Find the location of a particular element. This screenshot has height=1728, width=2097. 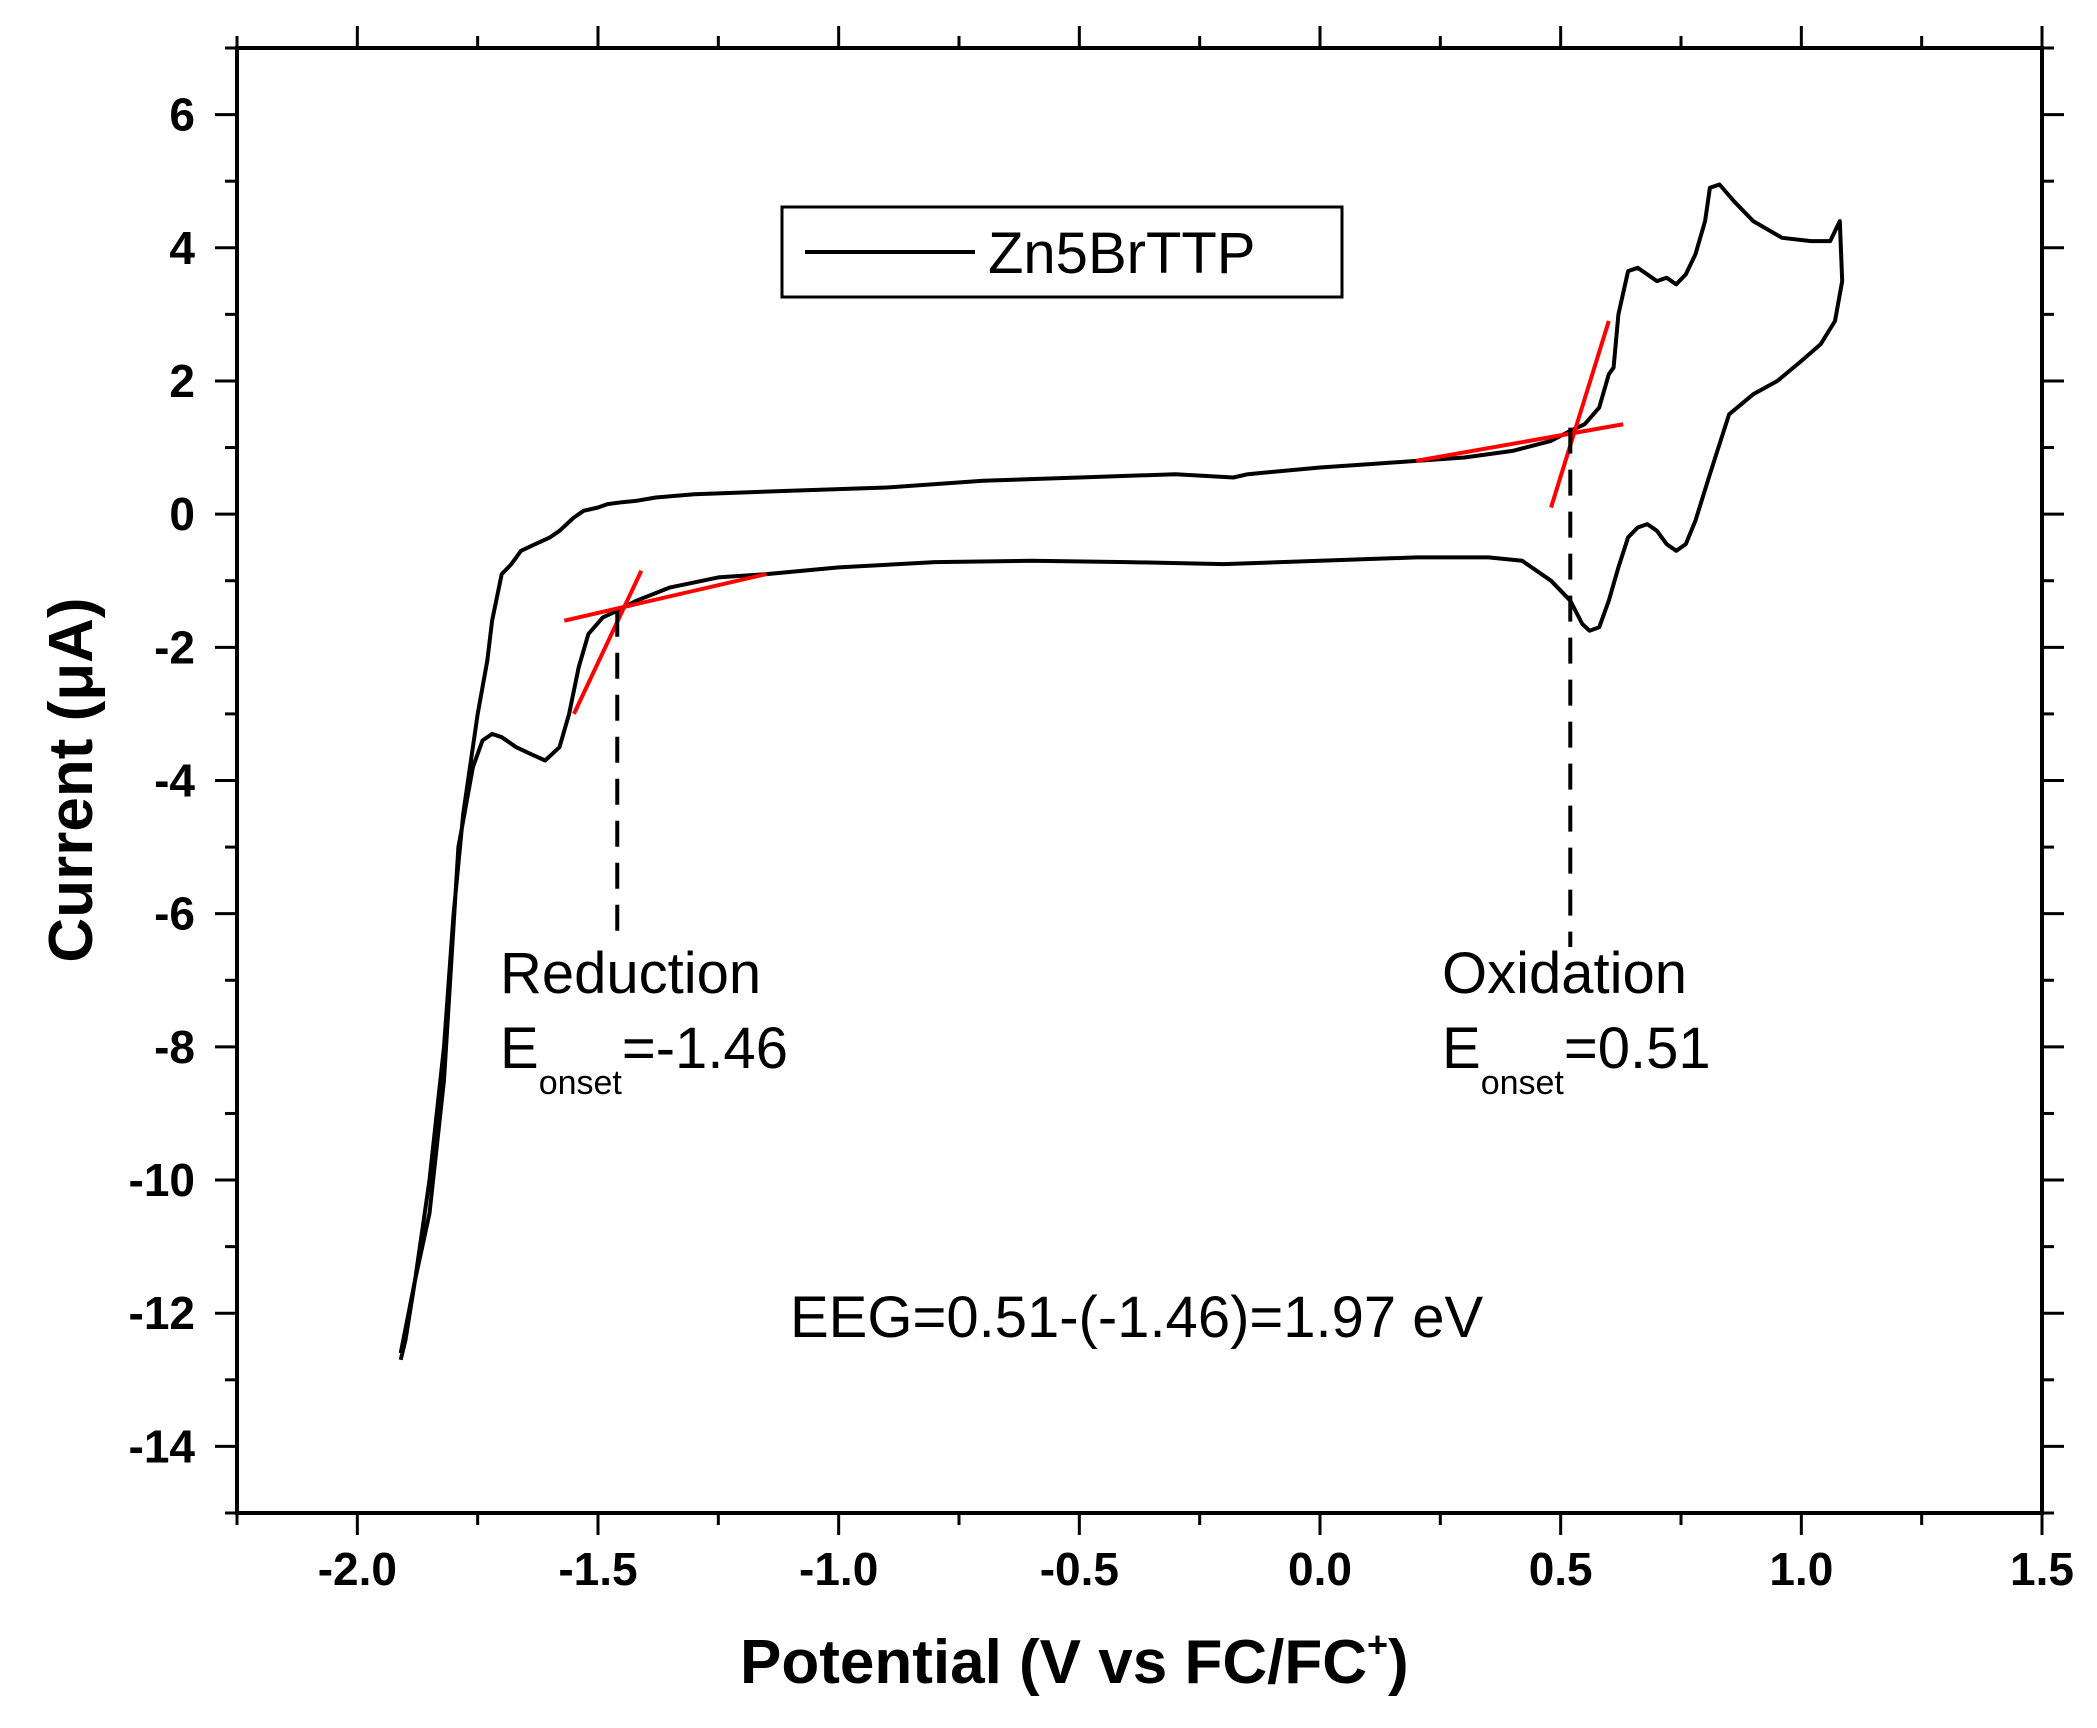

reduction-annotation: Reduction Eonset=-1.46 is located at coordinates (644, 1021).